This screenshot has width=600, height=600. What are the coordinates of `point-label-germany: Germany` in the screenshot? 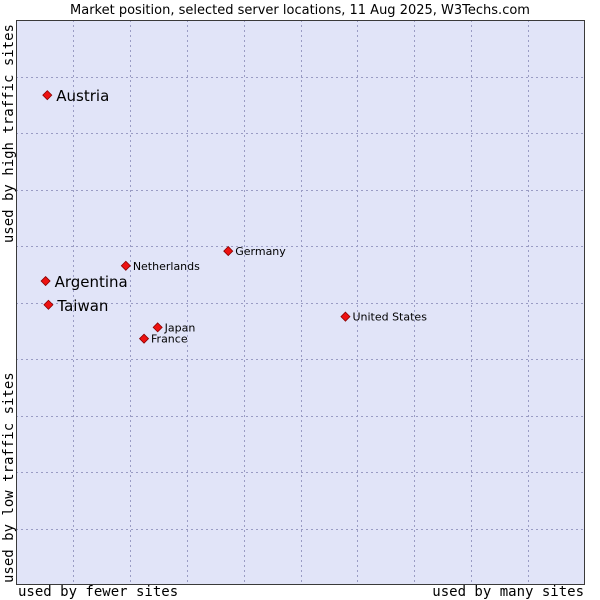 It's located at (260, 251).